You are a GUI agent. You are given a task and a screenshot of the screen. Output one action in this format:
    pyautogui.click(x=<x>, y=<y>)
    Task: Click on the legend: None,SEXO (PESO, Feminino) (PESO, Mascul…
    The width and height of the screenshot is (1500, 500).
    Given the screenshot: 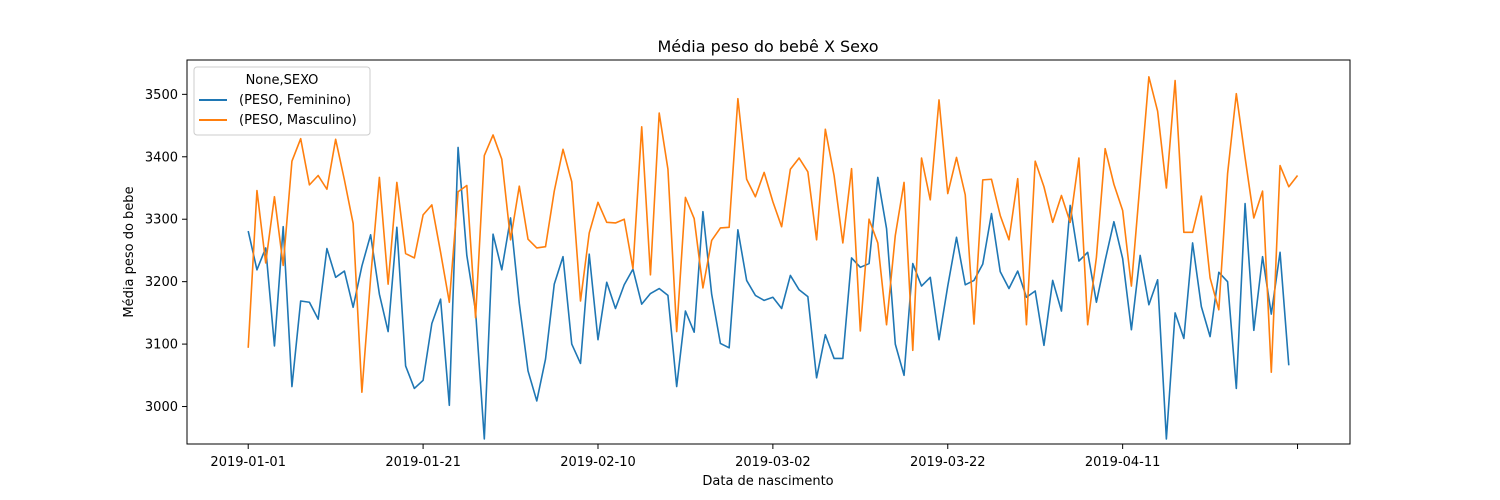 What is the action you would take?
    pyautogui.click(x=282, y=101)
    